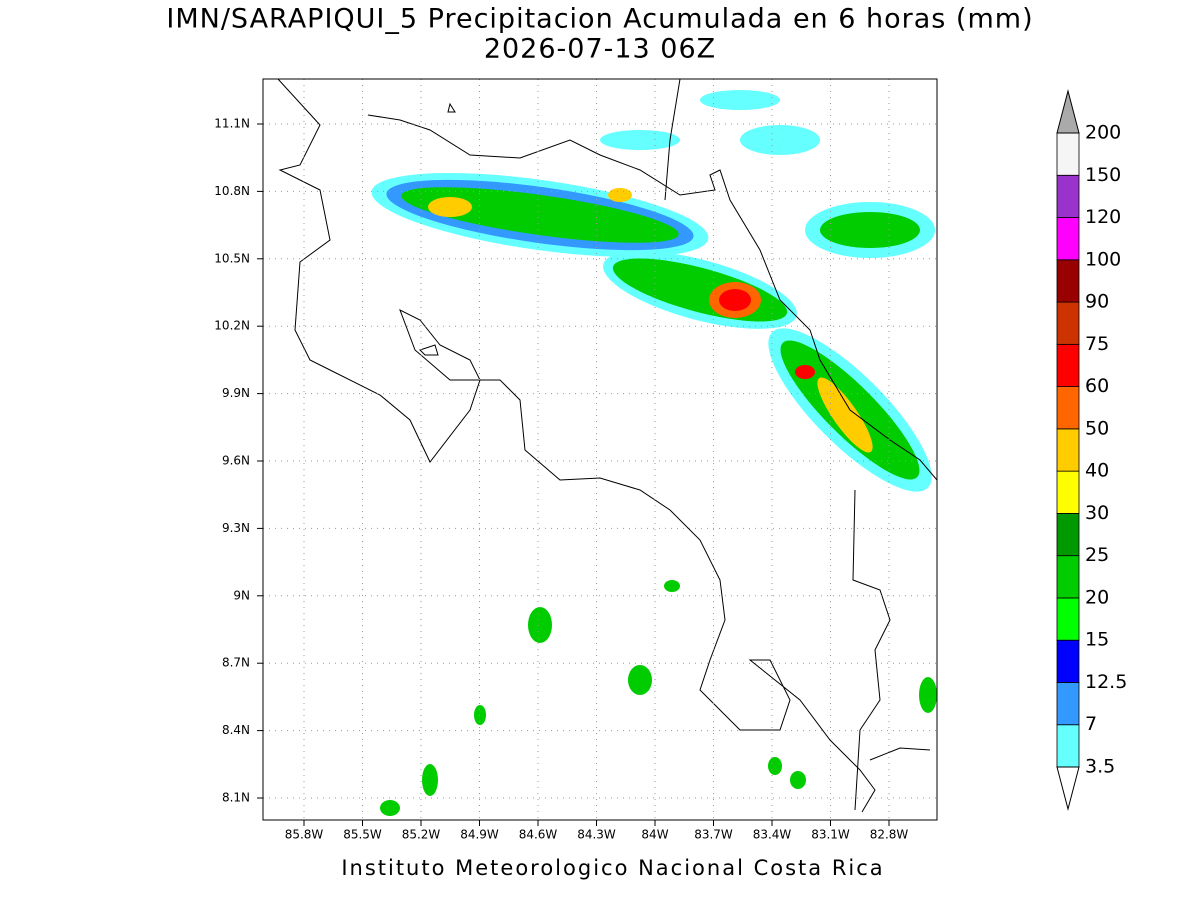 This screenshot has height=904, width=1200. What do you see at coordinates (772, 835) in the screenshot?
I see `lon-label: 83.4W` at bounding box center [772, 835].